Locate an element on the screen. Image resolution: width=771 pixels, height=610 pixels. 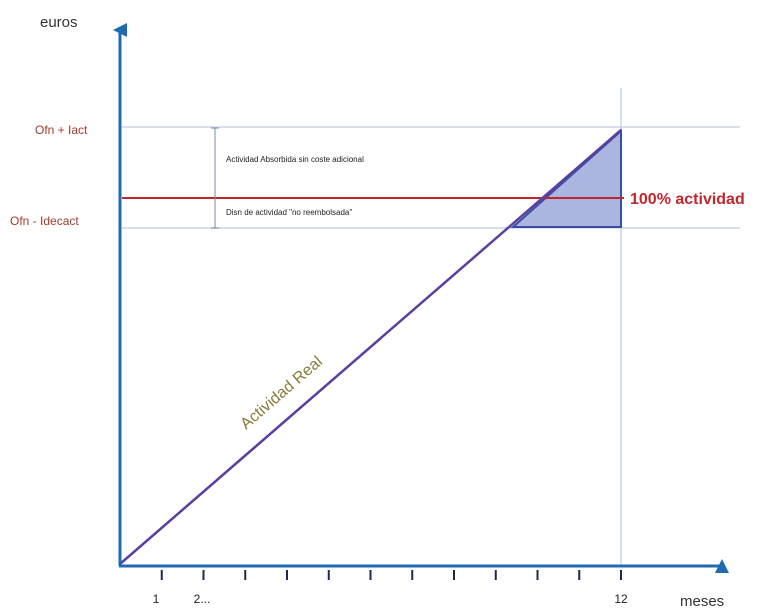
activity-line-label: Actividad Real is located at coordinates (281, 393).